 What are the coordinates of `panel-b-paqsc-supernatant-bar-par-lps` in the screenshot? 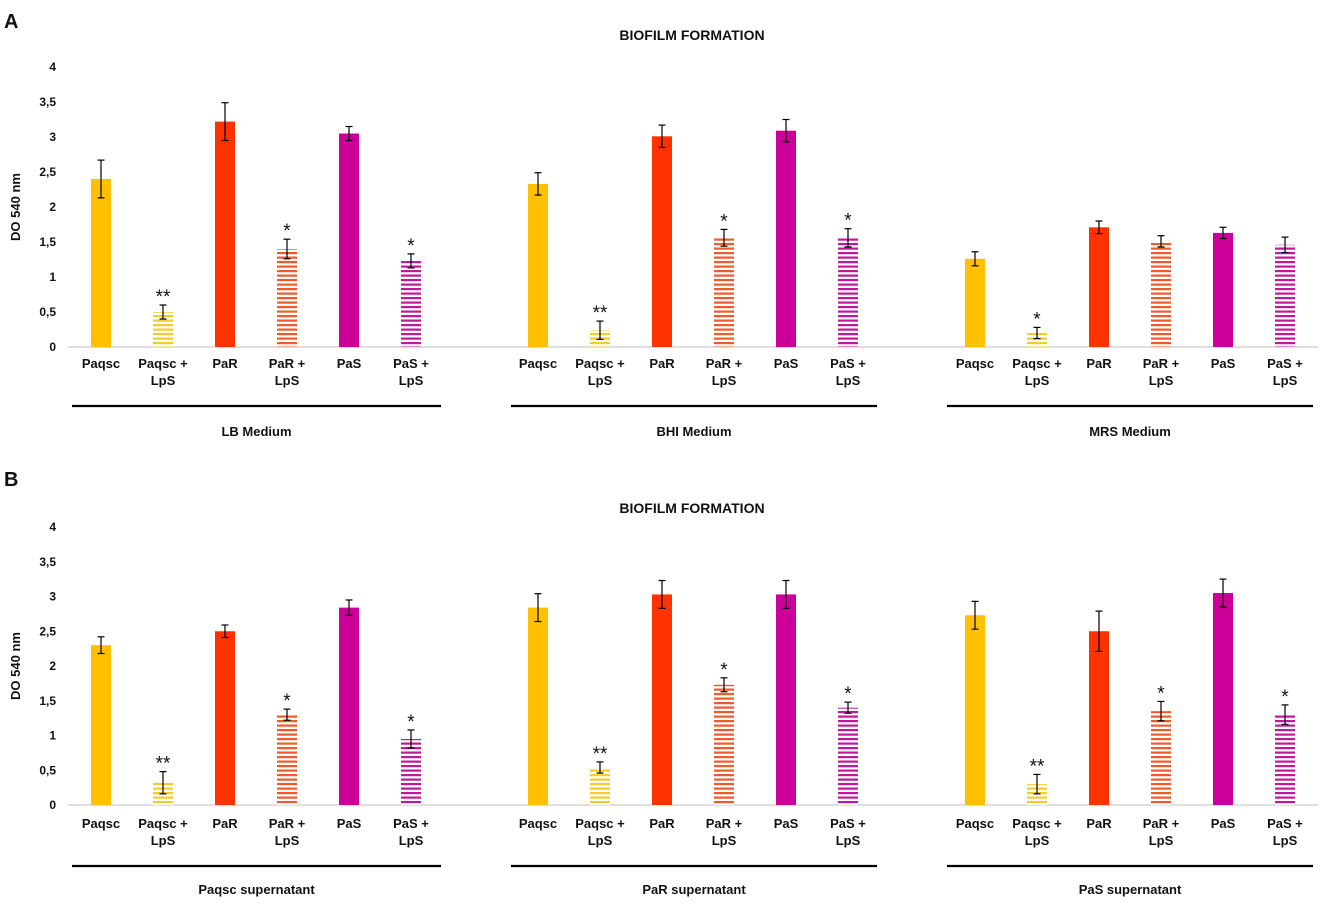 It's located at (287, 759).